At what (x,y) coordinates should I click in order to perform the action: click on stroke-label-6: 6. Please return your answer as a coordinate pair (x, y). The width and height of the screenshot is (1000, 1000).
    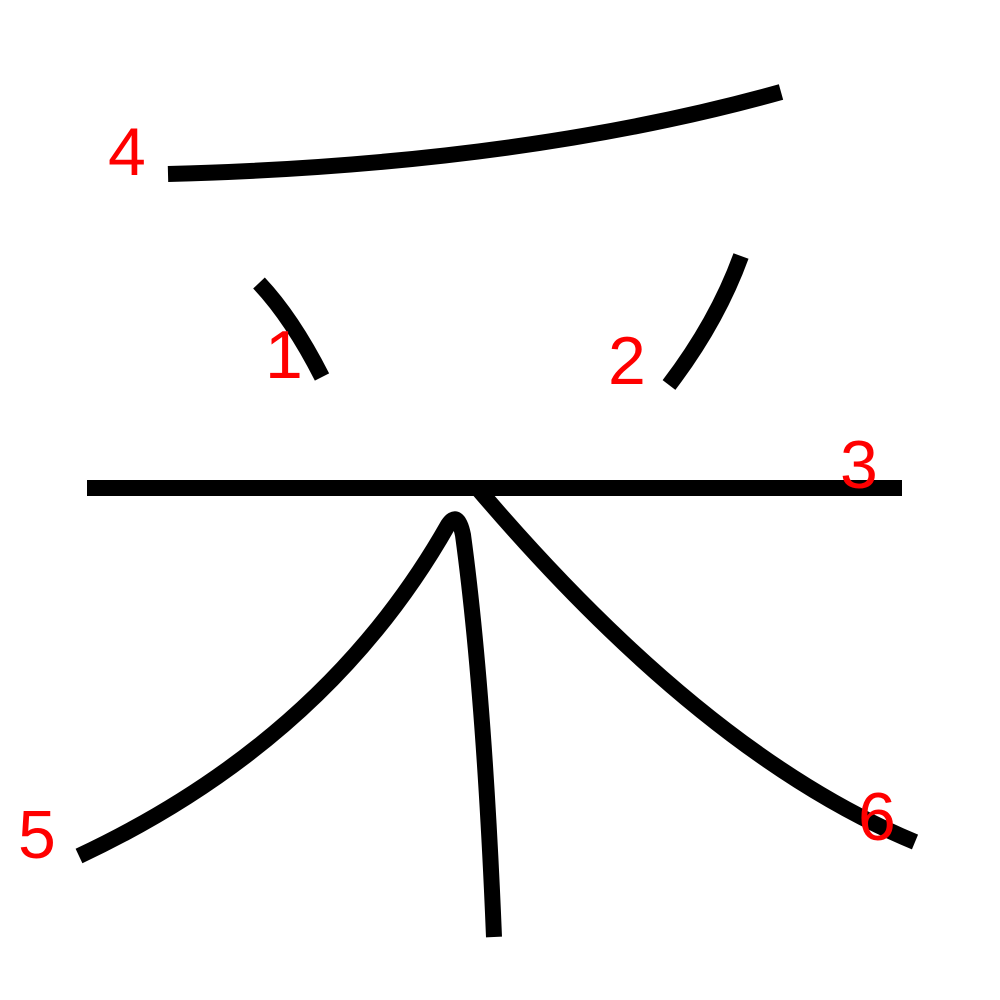
    Looking at the image, I should click on (877, 817).